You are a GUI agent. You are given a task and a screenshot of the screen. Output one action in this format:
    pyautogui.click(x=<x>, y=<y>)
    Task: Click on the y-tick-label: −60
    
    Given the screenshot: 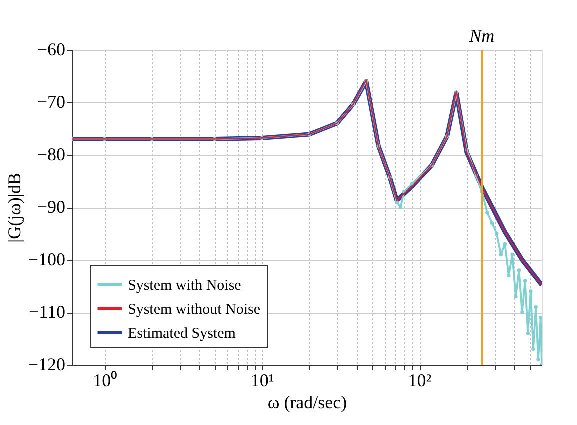 What is the action you would take?
    pyautogui.click(x=51, y=50)
    